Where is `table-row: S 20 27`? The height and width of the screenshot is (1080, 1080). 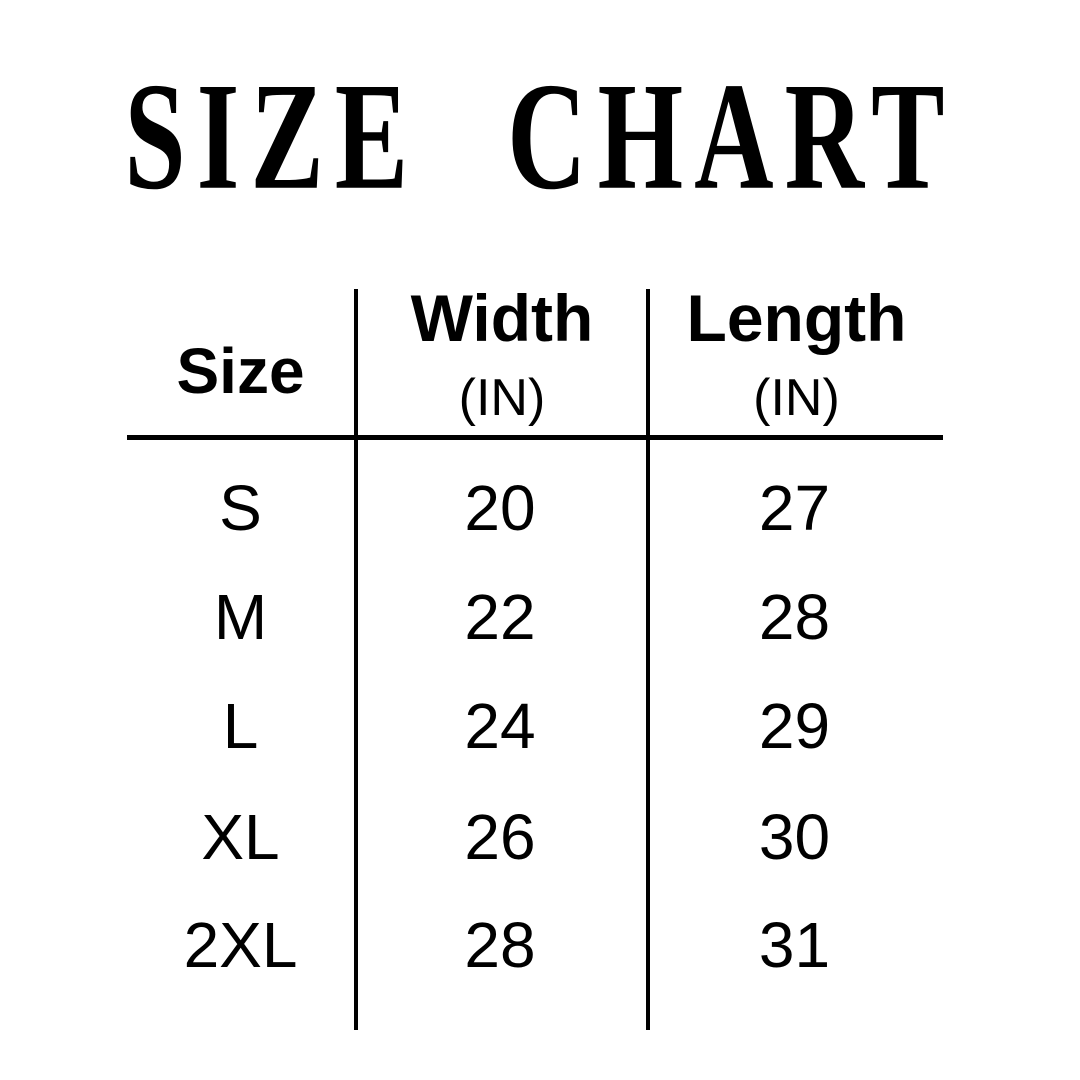
table-row: S 20 27 is located at coordinates (535, 508).